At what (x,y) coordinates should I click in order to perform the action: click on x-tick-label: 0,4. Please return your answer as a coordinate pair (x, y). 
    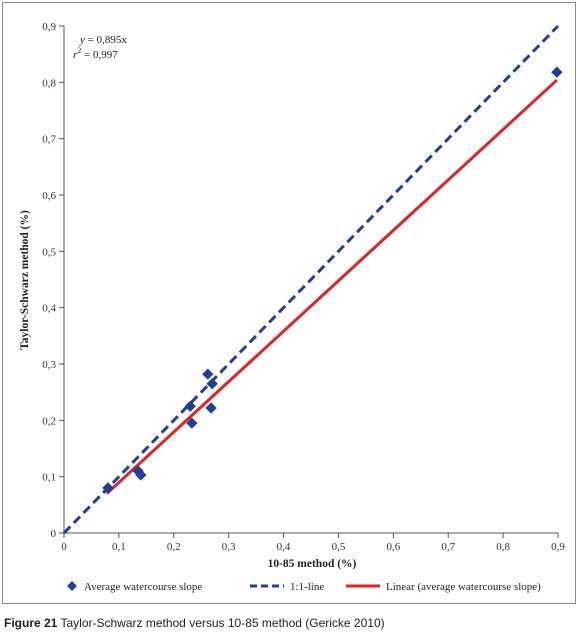
    Looking at the image, I should click on (284, 547).